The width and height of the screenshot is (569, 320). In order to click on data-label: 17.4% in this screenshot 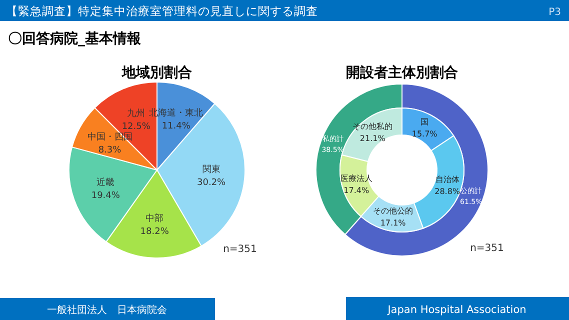, I will do `click(357, 190)`.